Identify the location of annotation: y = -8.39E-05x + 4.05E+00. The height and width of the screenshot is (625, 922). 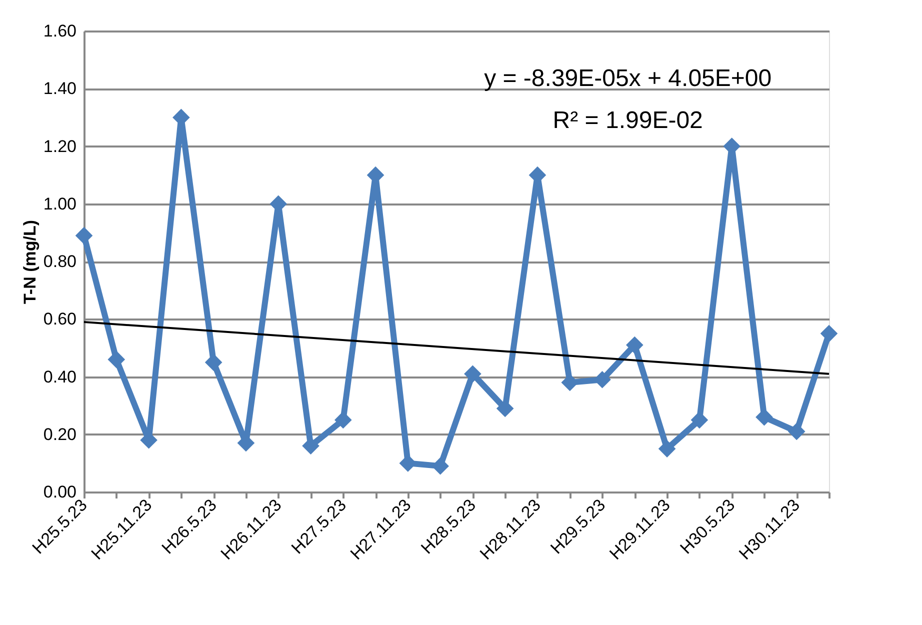
(628, 78).